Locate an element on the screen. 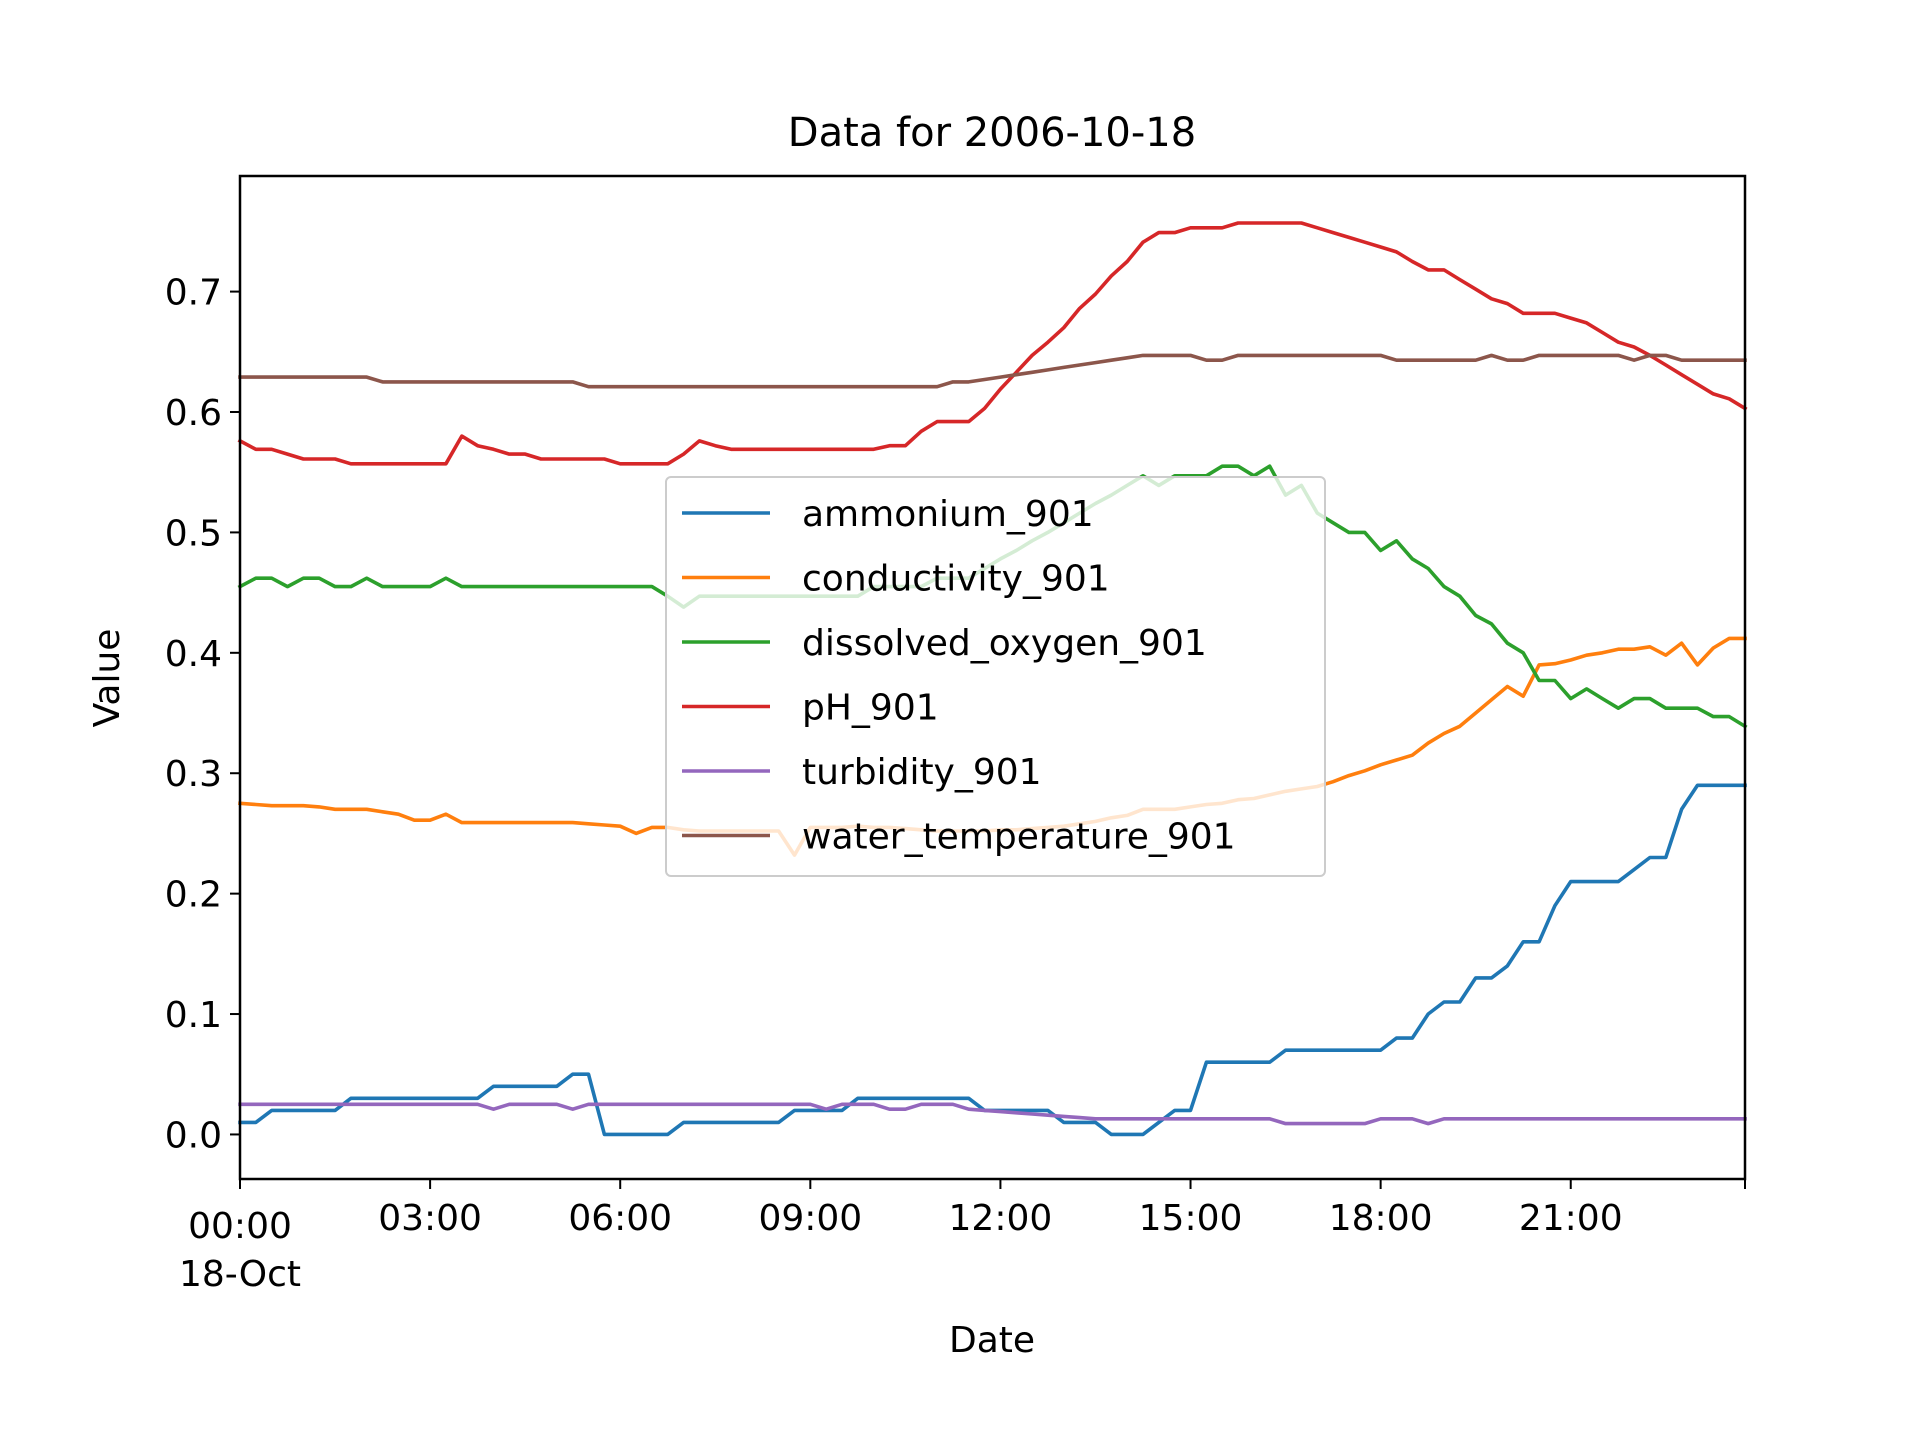 The width and height of the screenshot is (1920, 1440). legend-box is located at coordinates (995, 676).